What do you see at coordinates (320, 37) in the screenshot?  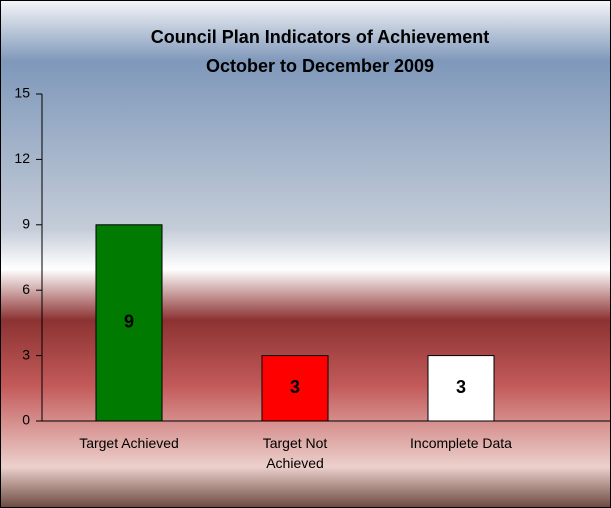 I see `chart-title: Council Plan Indicators of Achievement` at bounding box center [320, 37].